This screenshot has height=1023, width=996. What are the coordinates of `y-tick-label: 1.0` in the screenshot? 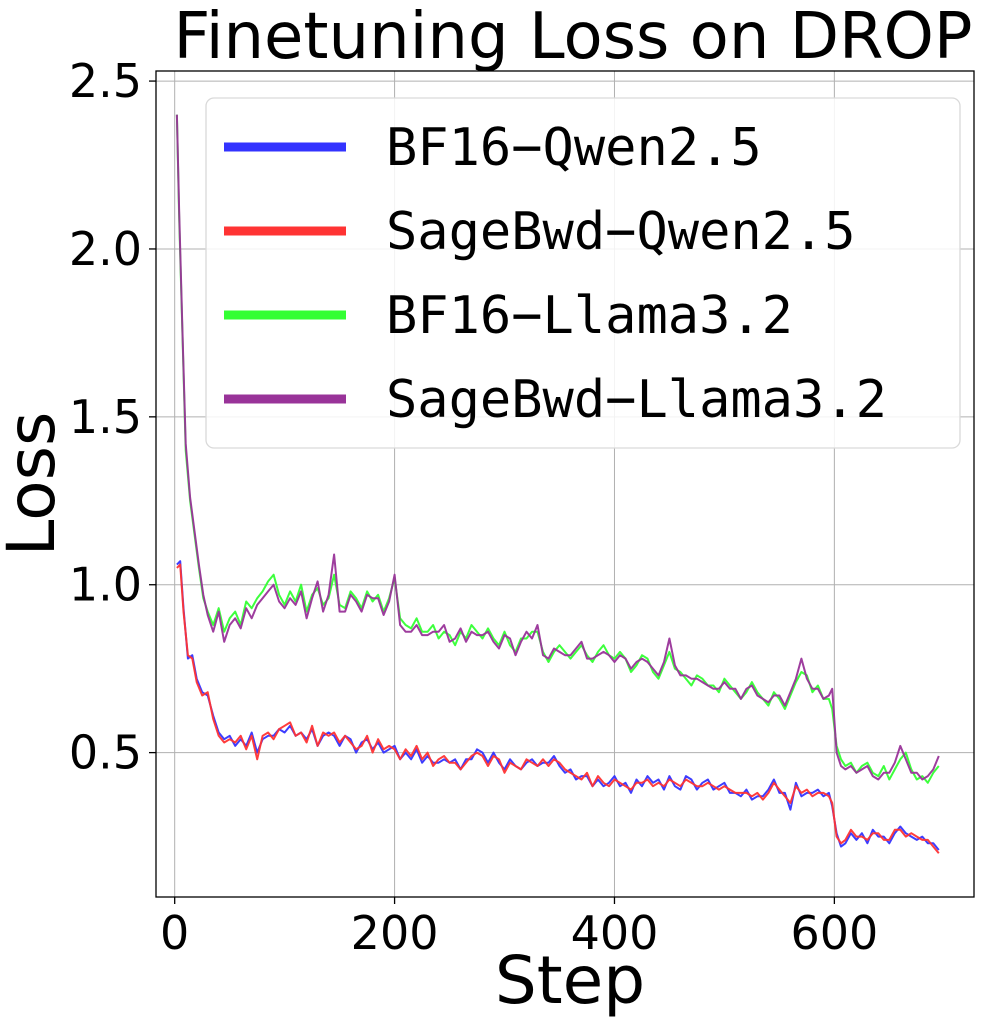 It's located at (105, 585).